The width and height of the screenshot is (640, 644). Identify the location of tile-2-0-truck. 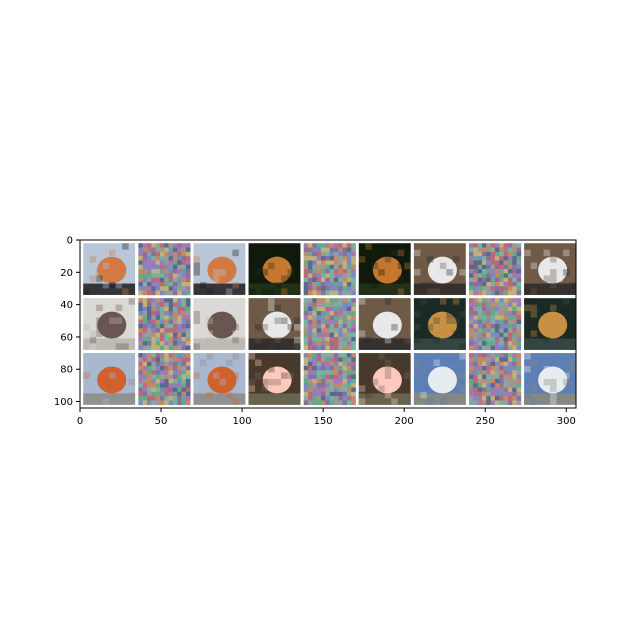
(109, 379).